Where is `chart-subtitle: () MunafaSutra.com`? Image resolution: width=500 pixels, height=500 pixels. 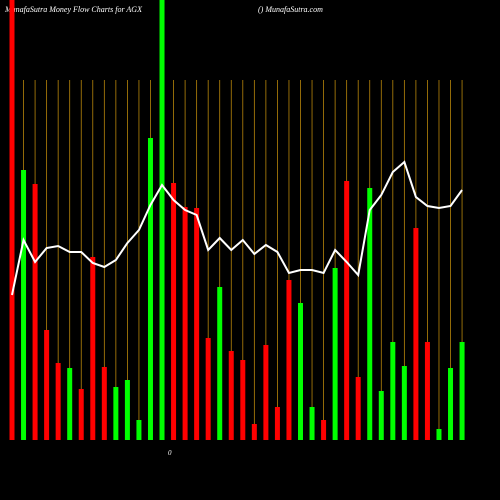
chart-subtitle: () MunafaSutra.com is located at coordinates (290, 9).